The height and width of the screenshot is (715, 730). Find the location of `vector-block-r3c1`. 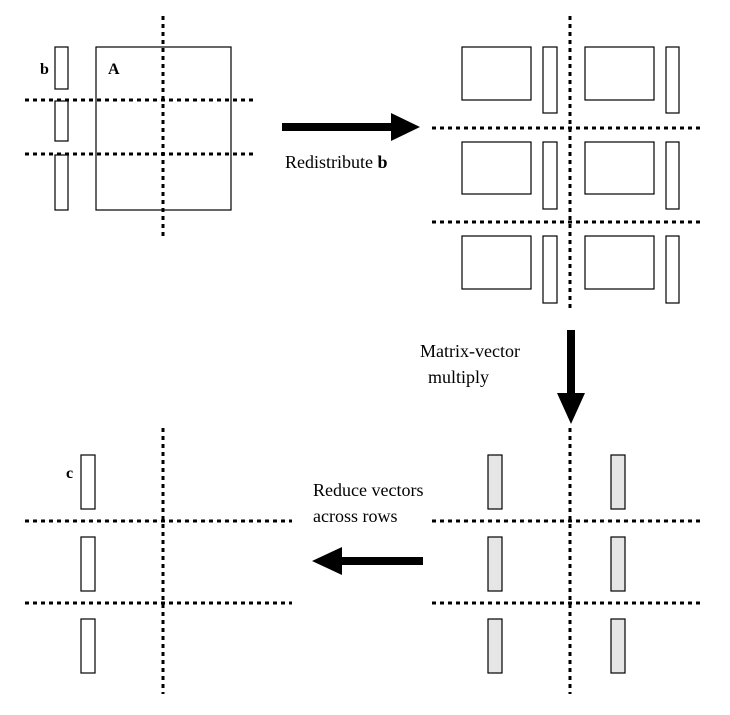

vector-block-r3c1 is located at coordinates (550, 269).